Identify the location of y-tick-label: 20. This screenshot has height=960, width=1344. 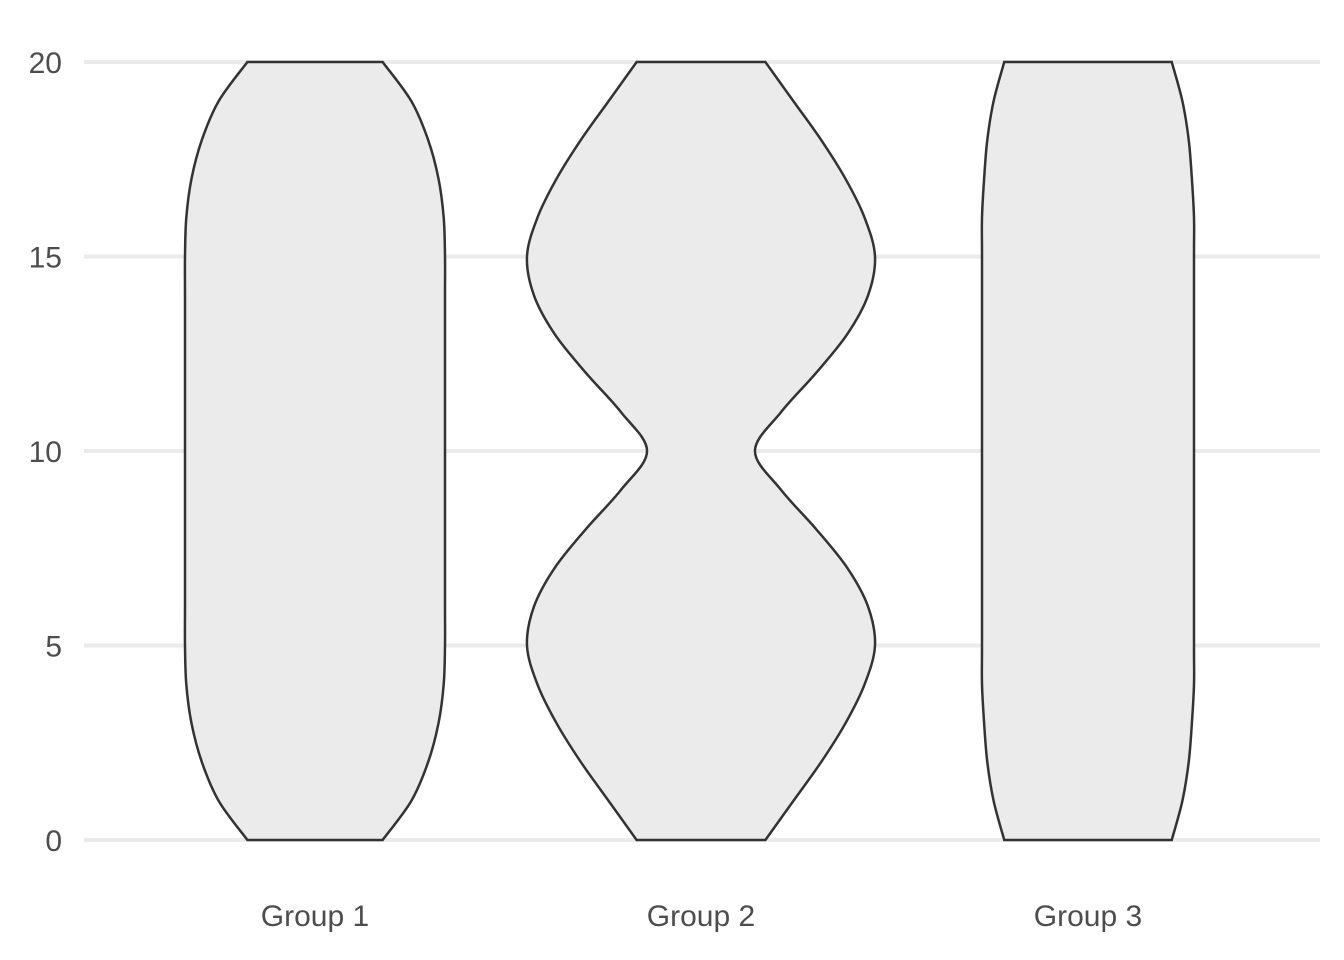
(45, 63).